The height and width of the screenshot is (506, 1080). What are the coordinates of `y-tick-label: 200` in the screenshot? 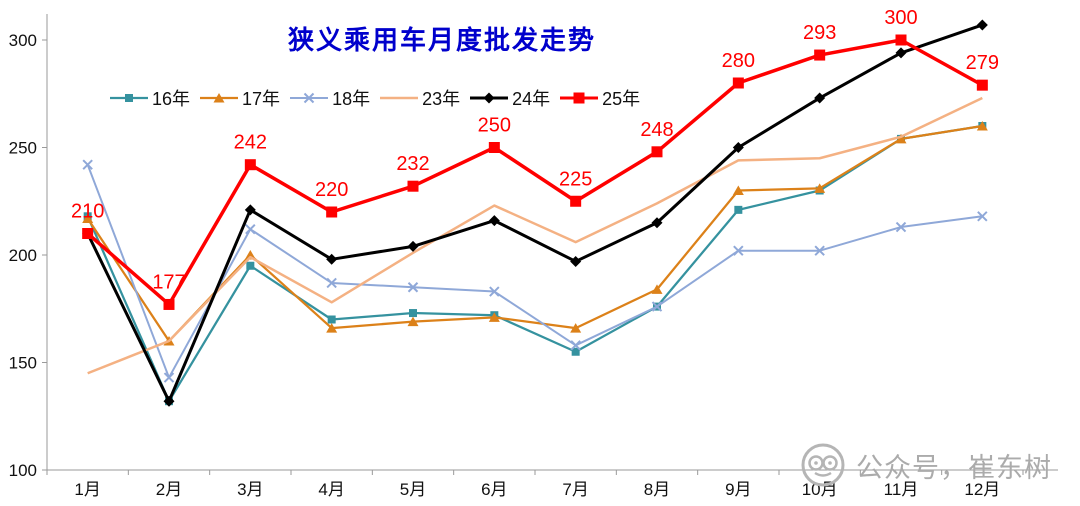 It's located at (23, 255).